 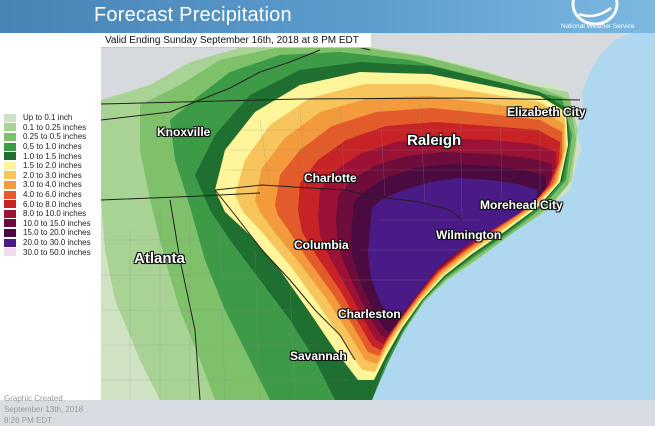 What do you see at coordinates (52, 195) in the screenshot?
I see `legend-label: 4.0 to 6.0 inches` at bounding box center [52, 195].